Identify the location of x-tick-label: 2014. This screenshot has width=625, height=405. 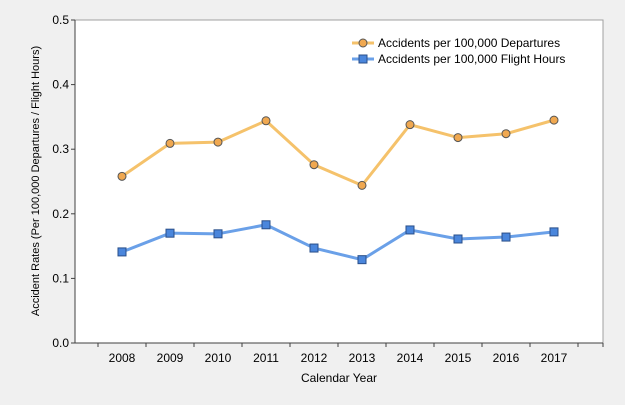
(410, 358).